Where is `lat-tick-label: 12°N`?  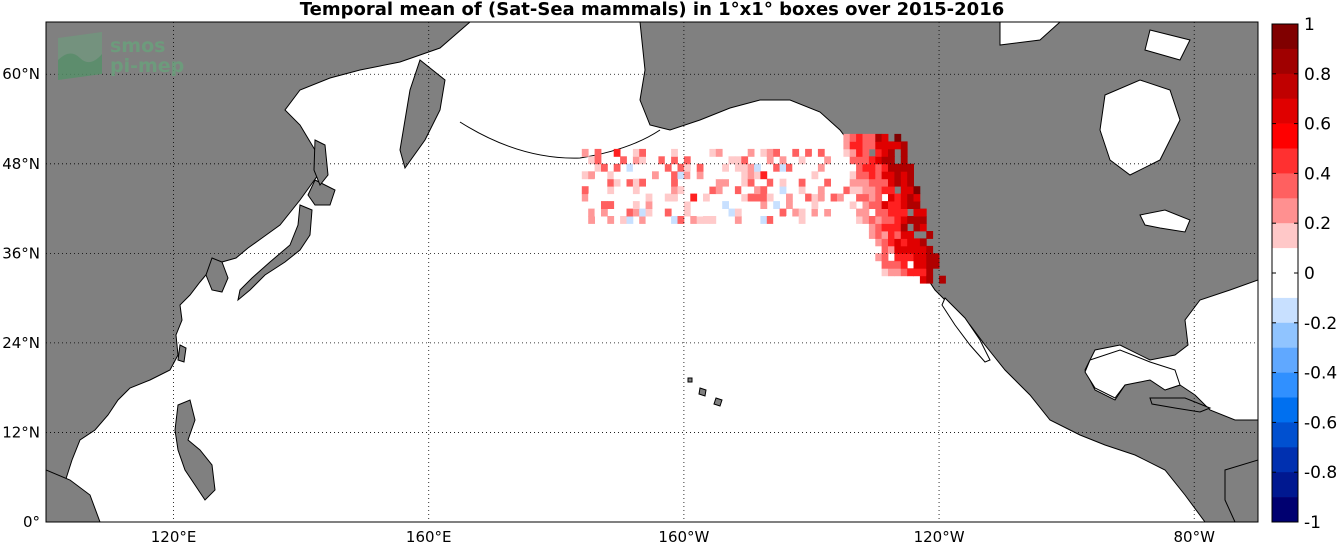
lat-tick-label: 12°N is located at coordinates (21, 432).